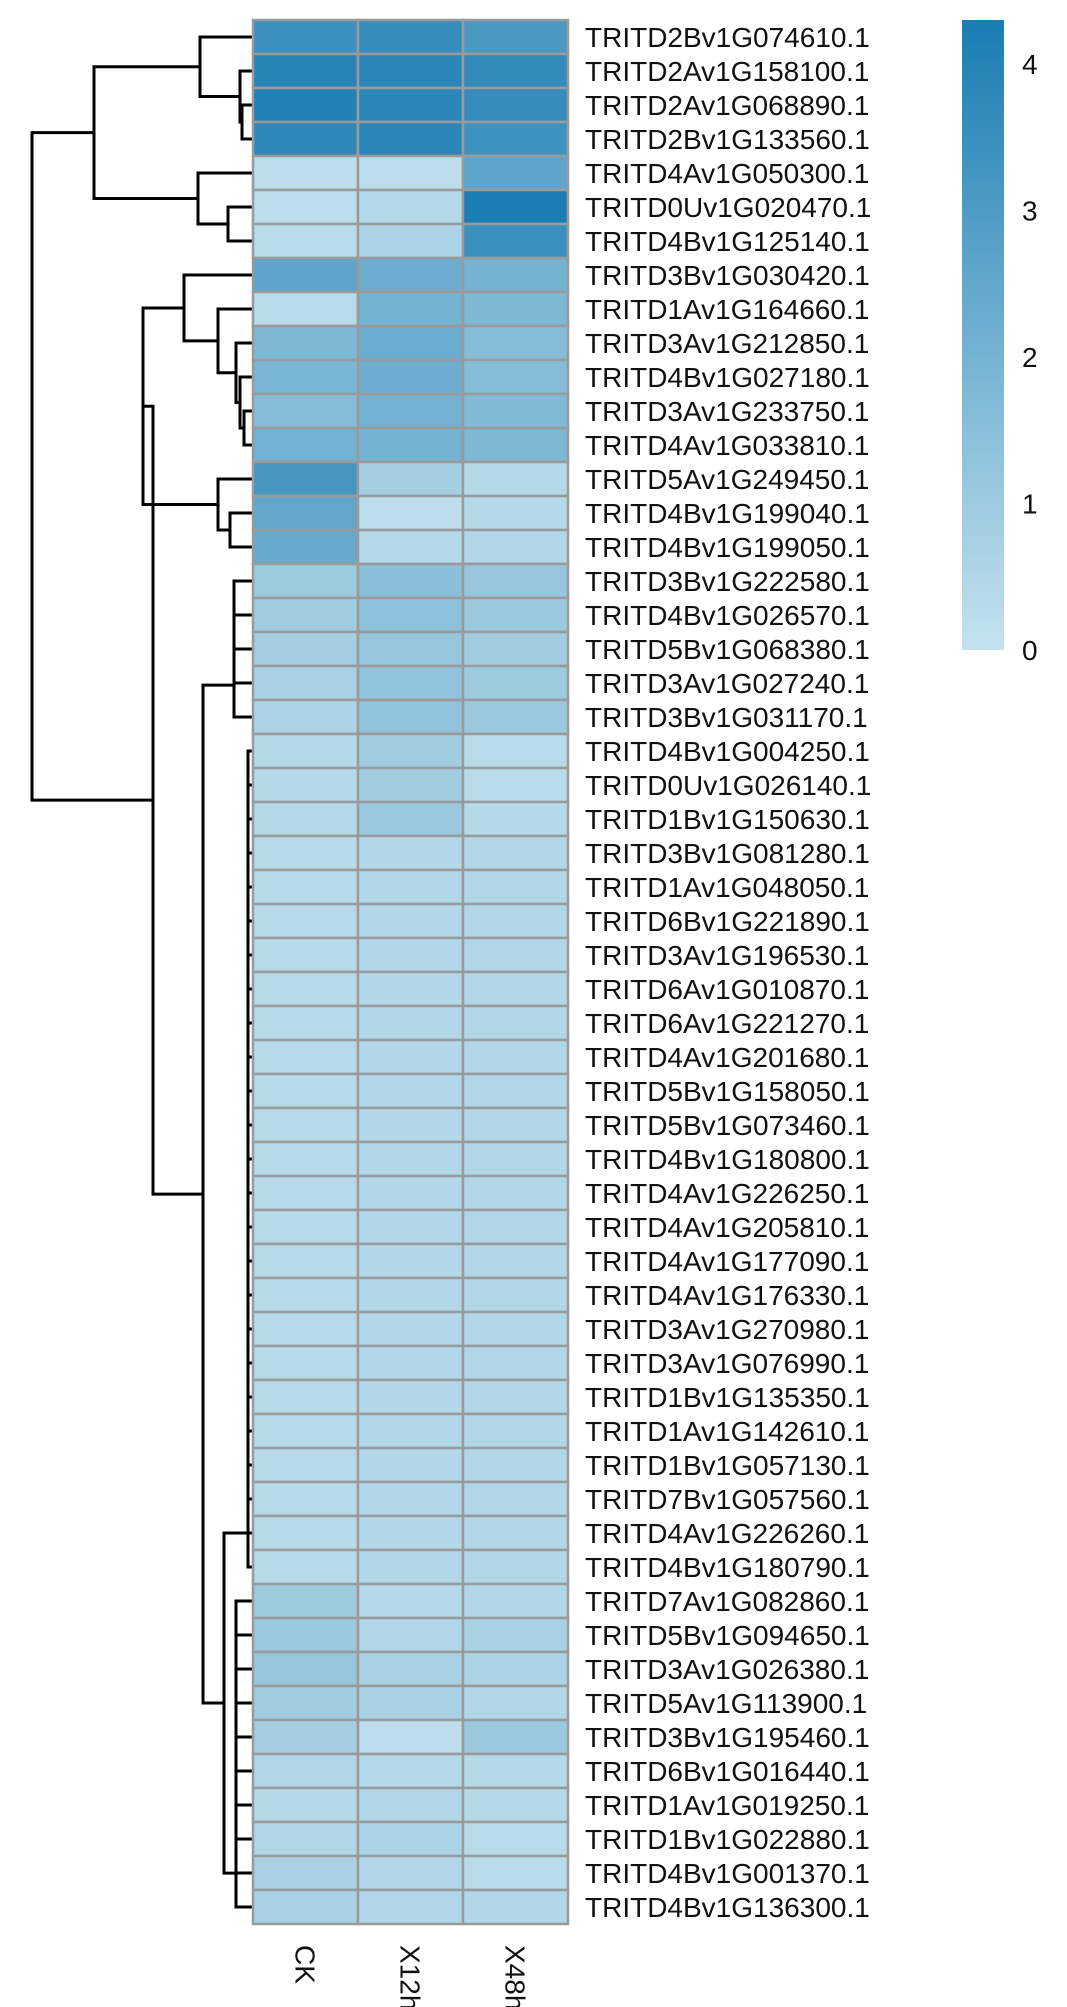  Describe the element at coordinates (727, 309) in the screenshot. I see `row-label: TRITD1Av1G164660.1` at that location.